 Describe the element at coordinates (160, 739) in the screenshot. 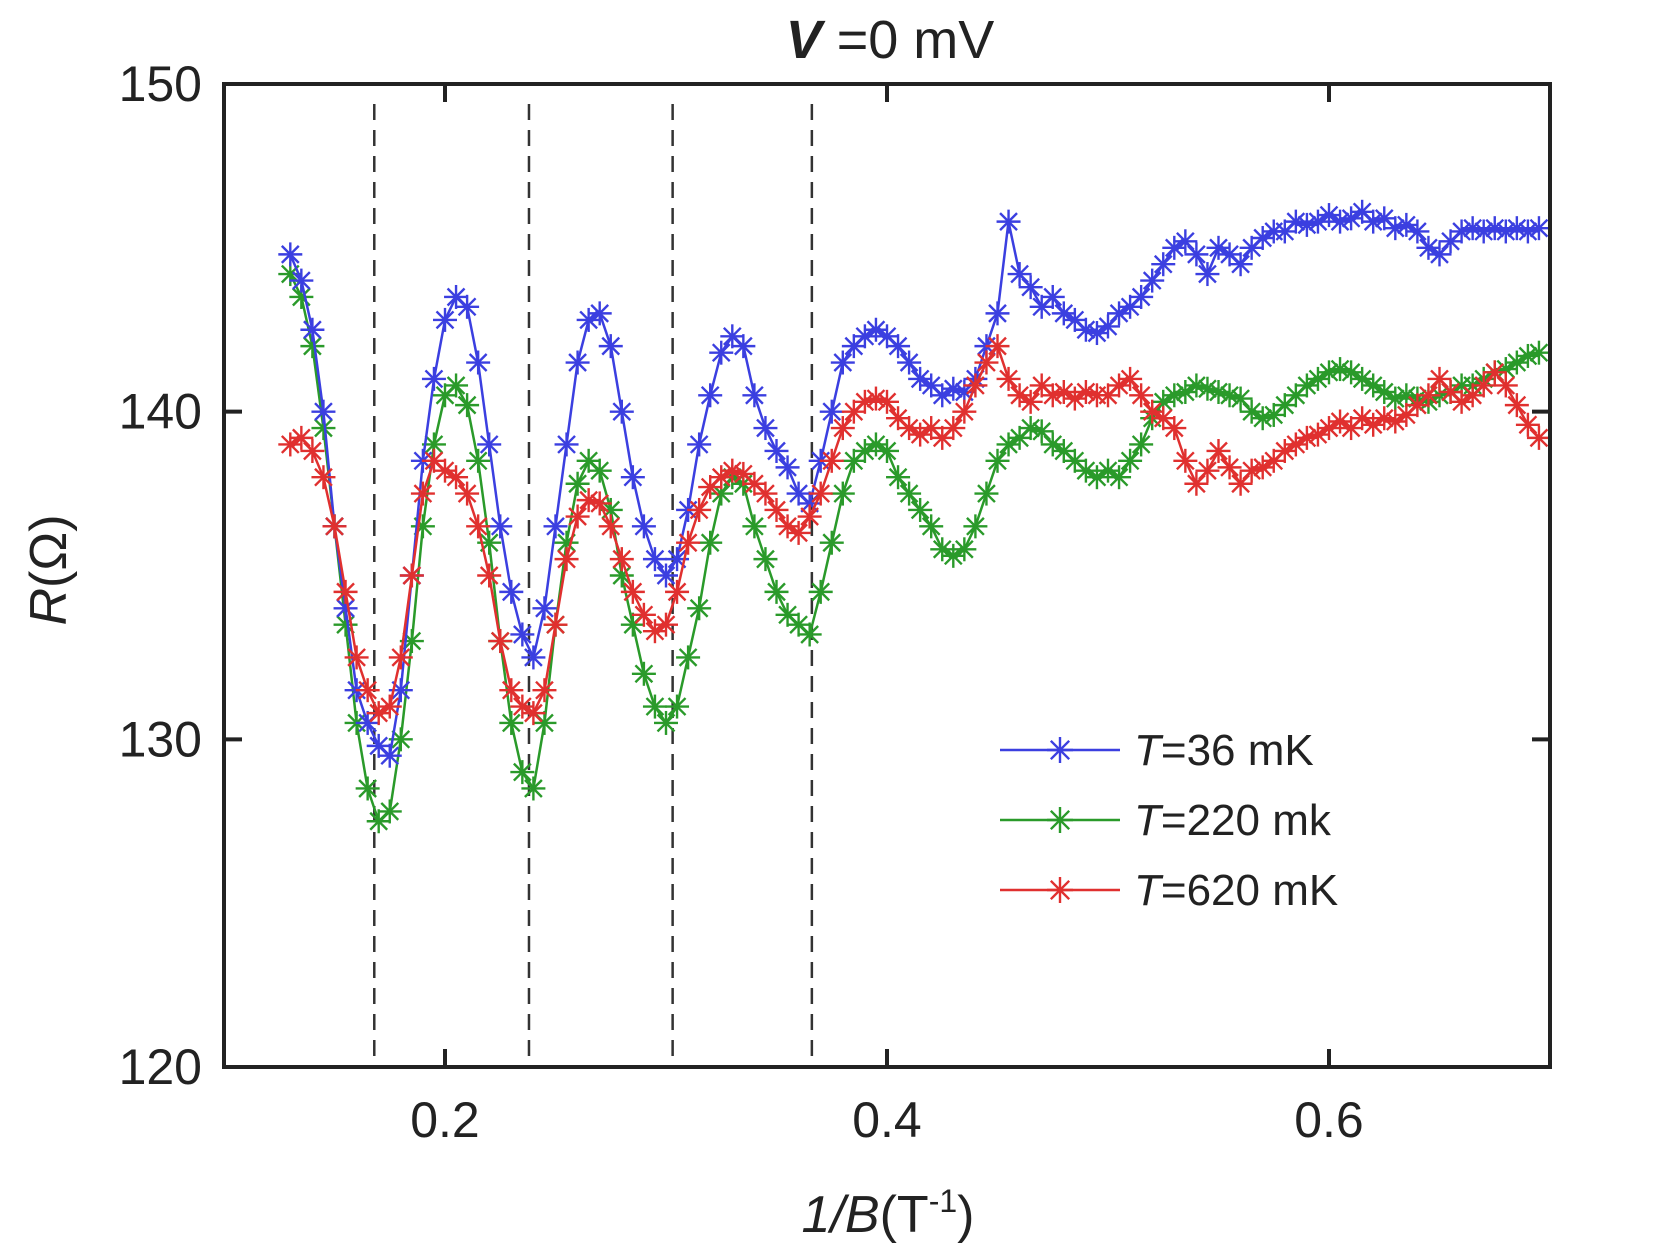

I see `y-tick-label: 130` at that location.